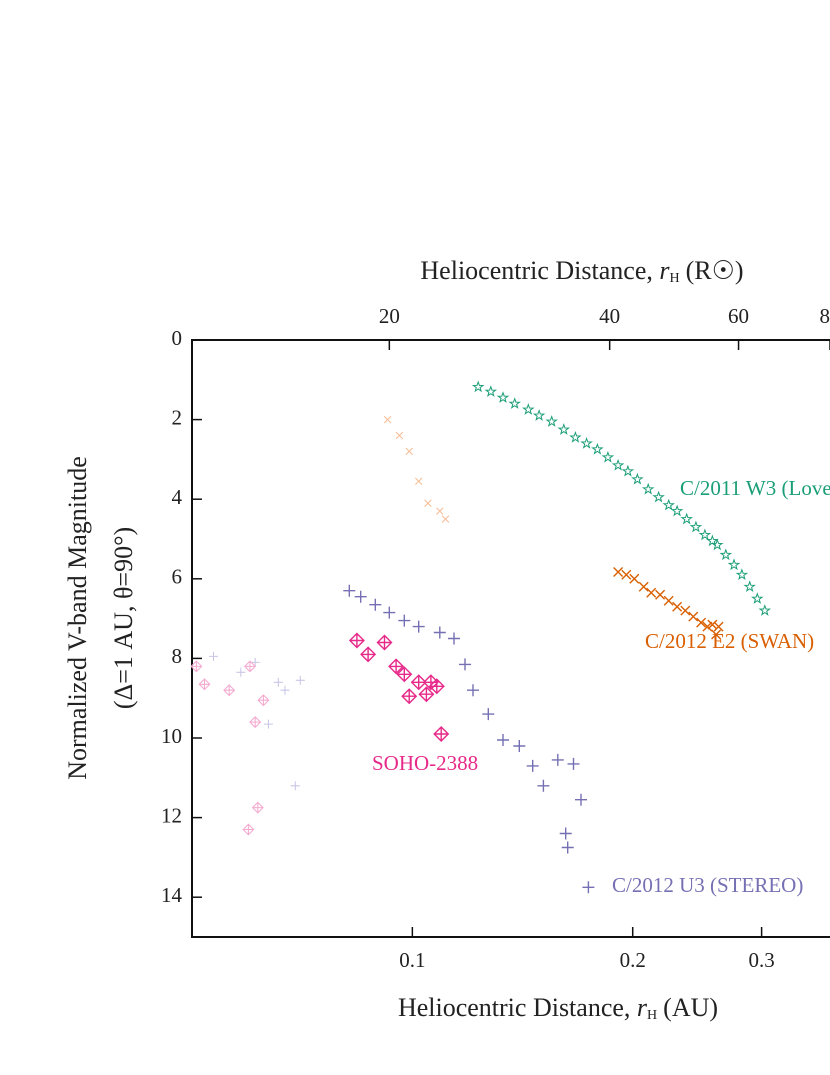 This screenshot has width=830, height=1075. What do you see at coordinates (177, 577) in the screenshot?
I see `y-tick-label: 6` at bounding box center [177, 577].